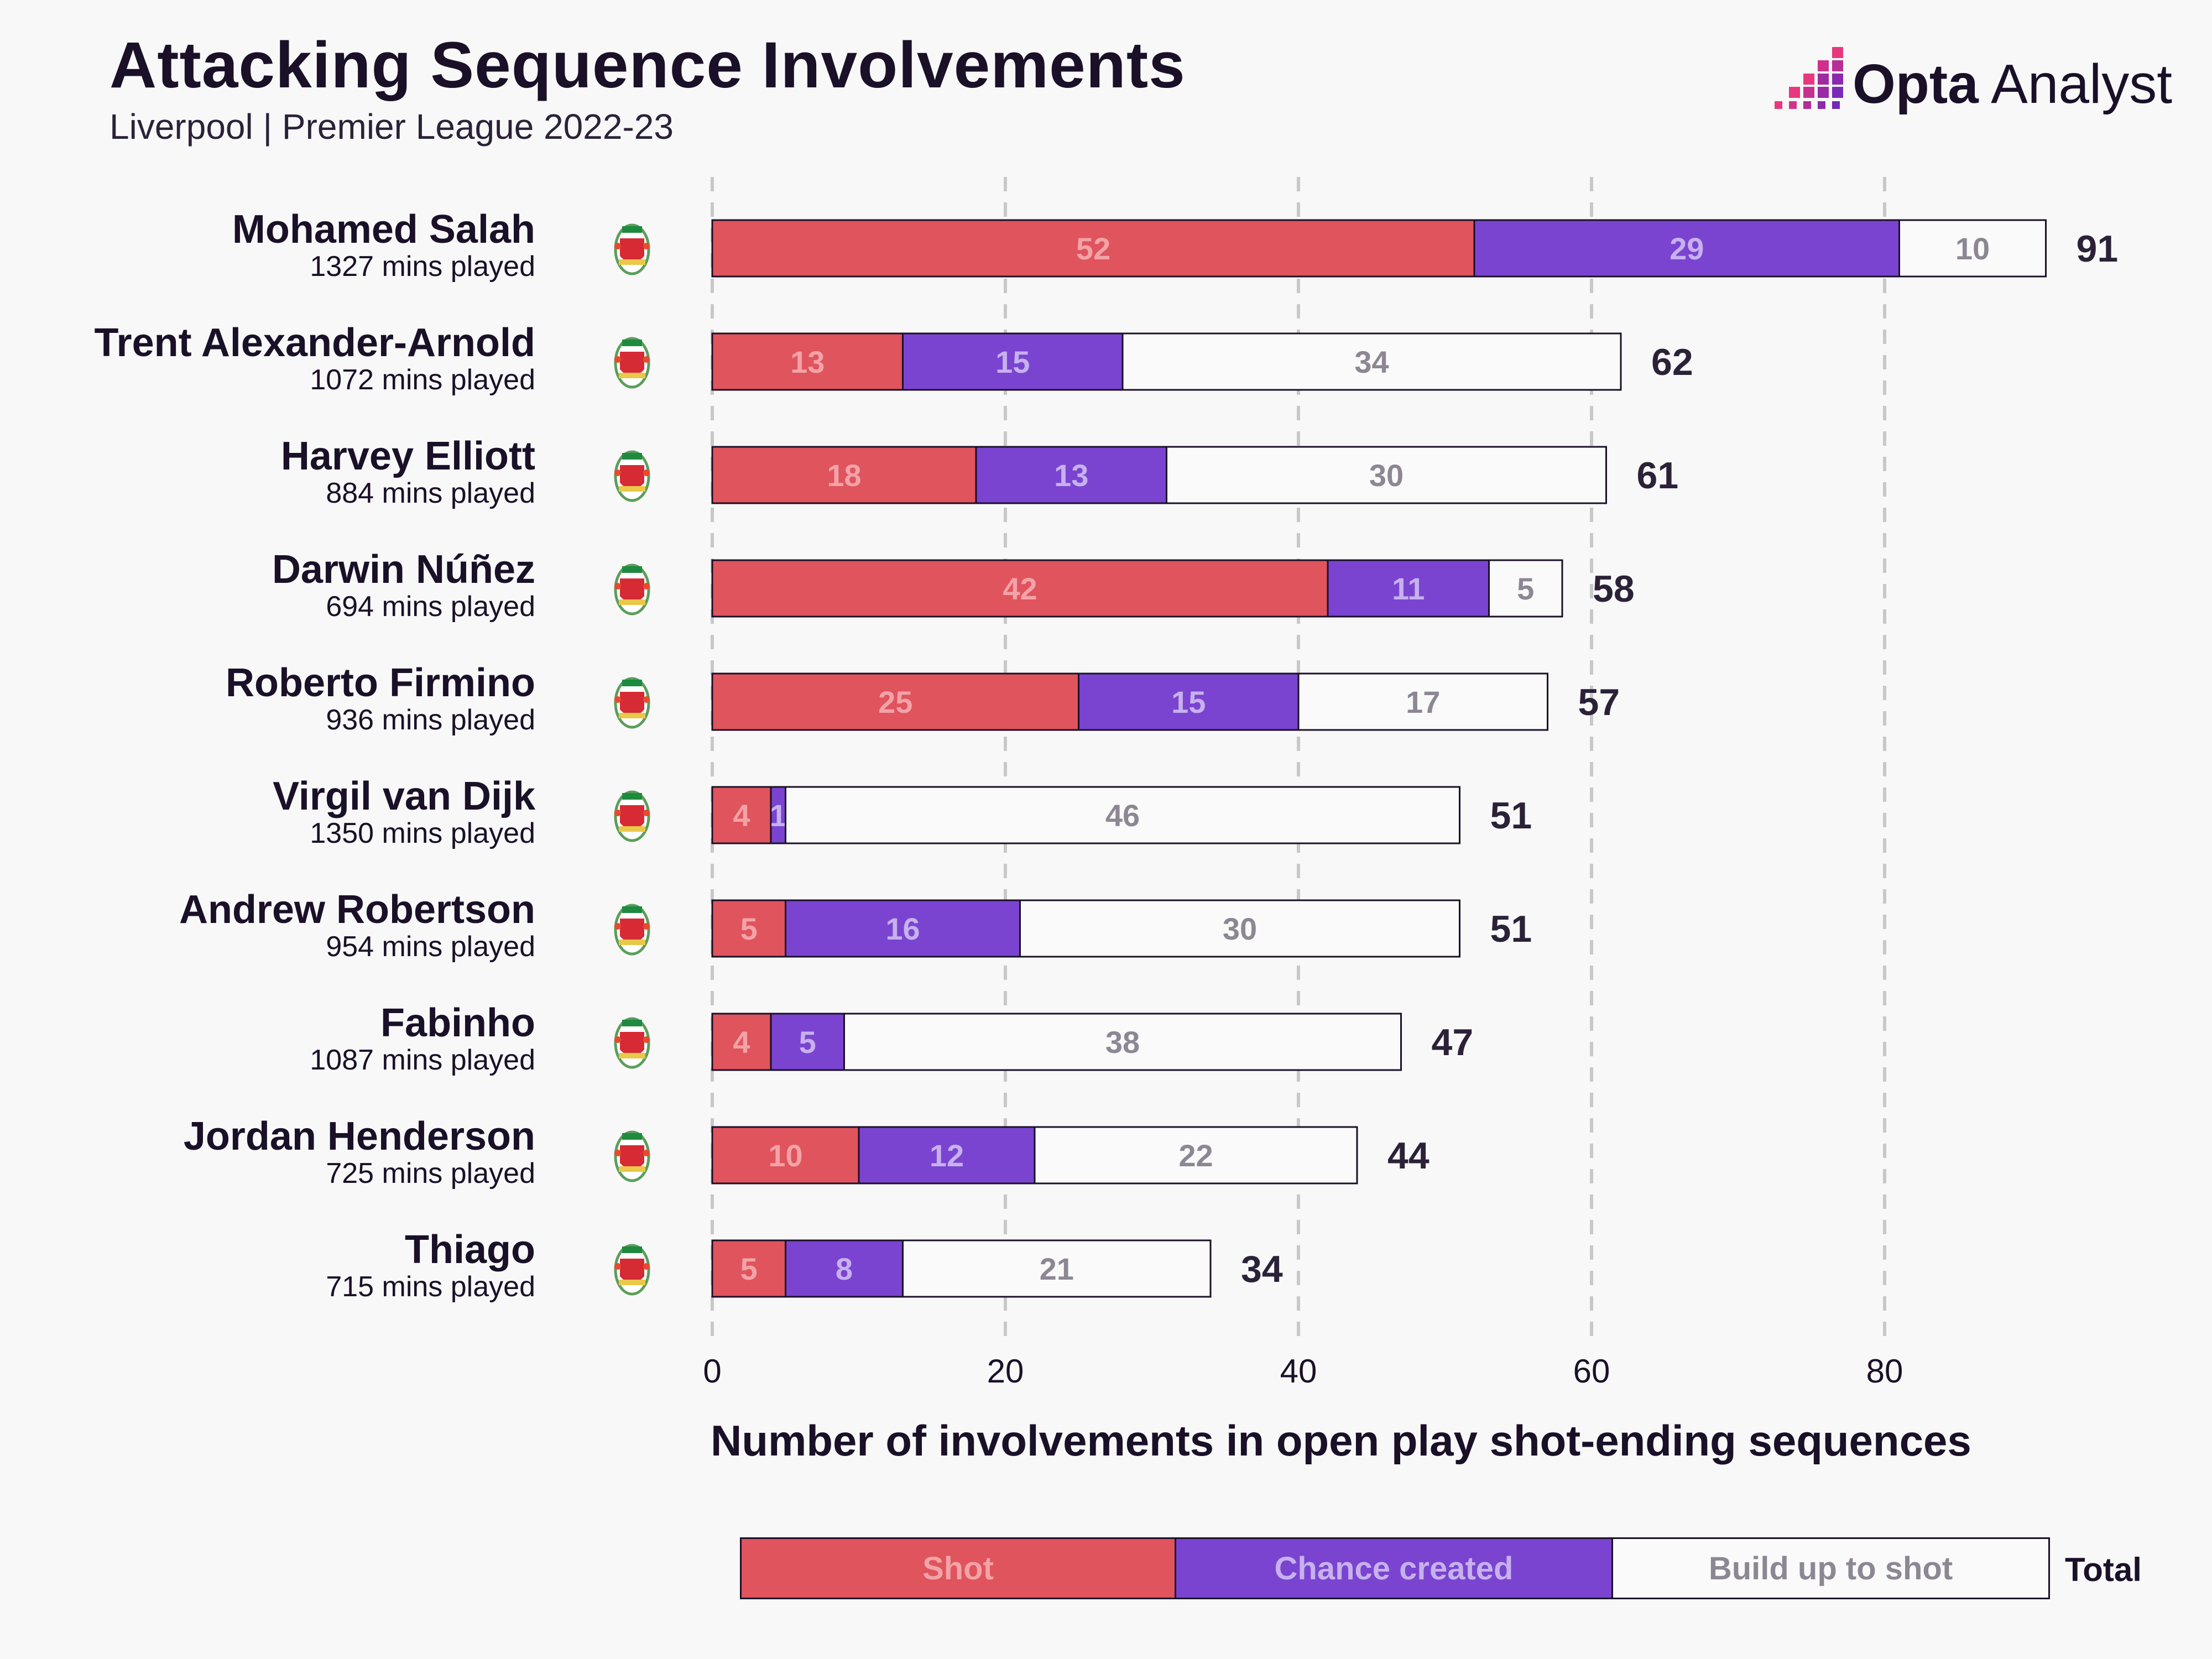  What do you see at coordinates (1020, 589) in the screenshot?
I see `bar-value-label: 42` at bounding box center [1020, 589].